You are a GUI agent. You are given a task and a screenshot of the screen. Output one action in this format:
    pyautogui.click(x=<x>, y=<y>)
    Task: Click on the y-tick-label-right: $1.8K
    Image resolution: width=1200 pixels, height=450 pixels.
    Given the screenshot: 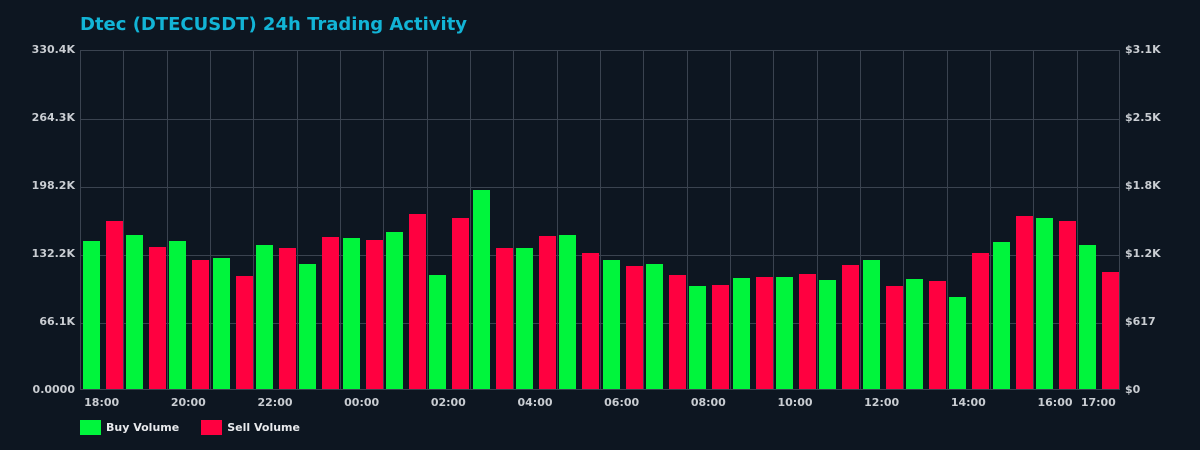 What is the action you would take?
    pyautogui.click(x=1143, y=185)
    